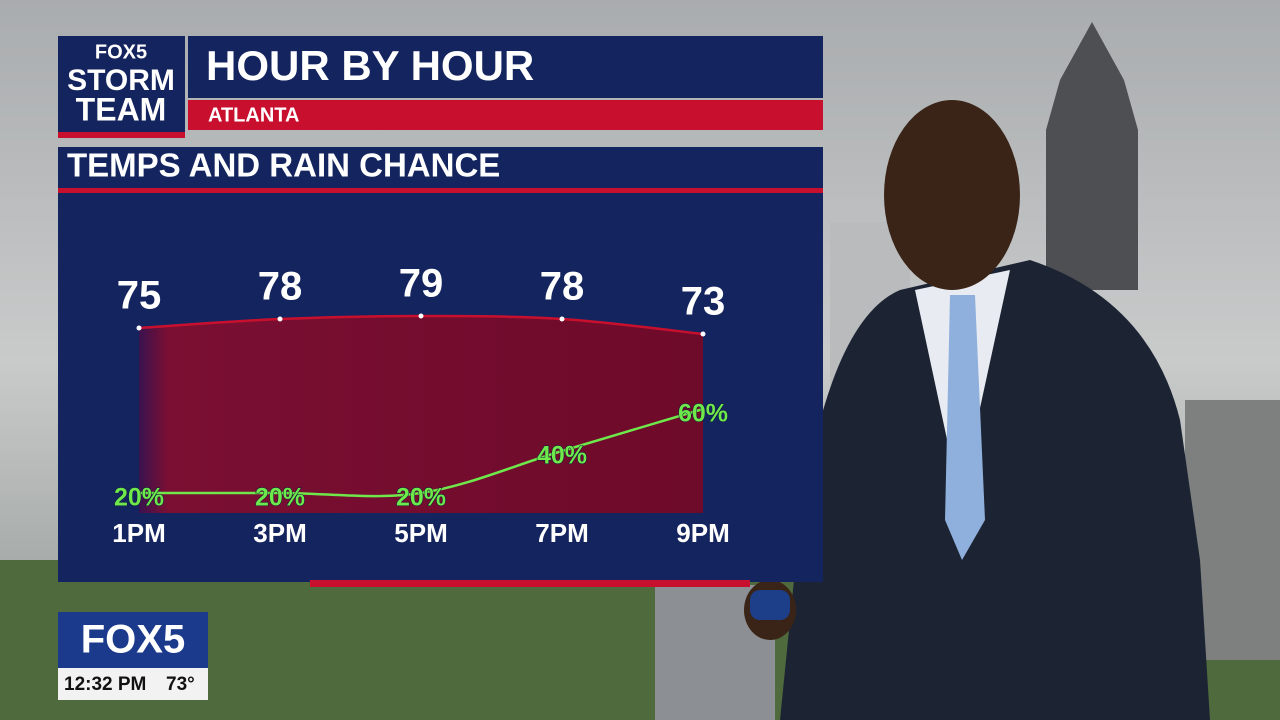  What do you see at coordinates (770, 605) in the screenshot?
I see `clicker` at bounding box center [770, 605].